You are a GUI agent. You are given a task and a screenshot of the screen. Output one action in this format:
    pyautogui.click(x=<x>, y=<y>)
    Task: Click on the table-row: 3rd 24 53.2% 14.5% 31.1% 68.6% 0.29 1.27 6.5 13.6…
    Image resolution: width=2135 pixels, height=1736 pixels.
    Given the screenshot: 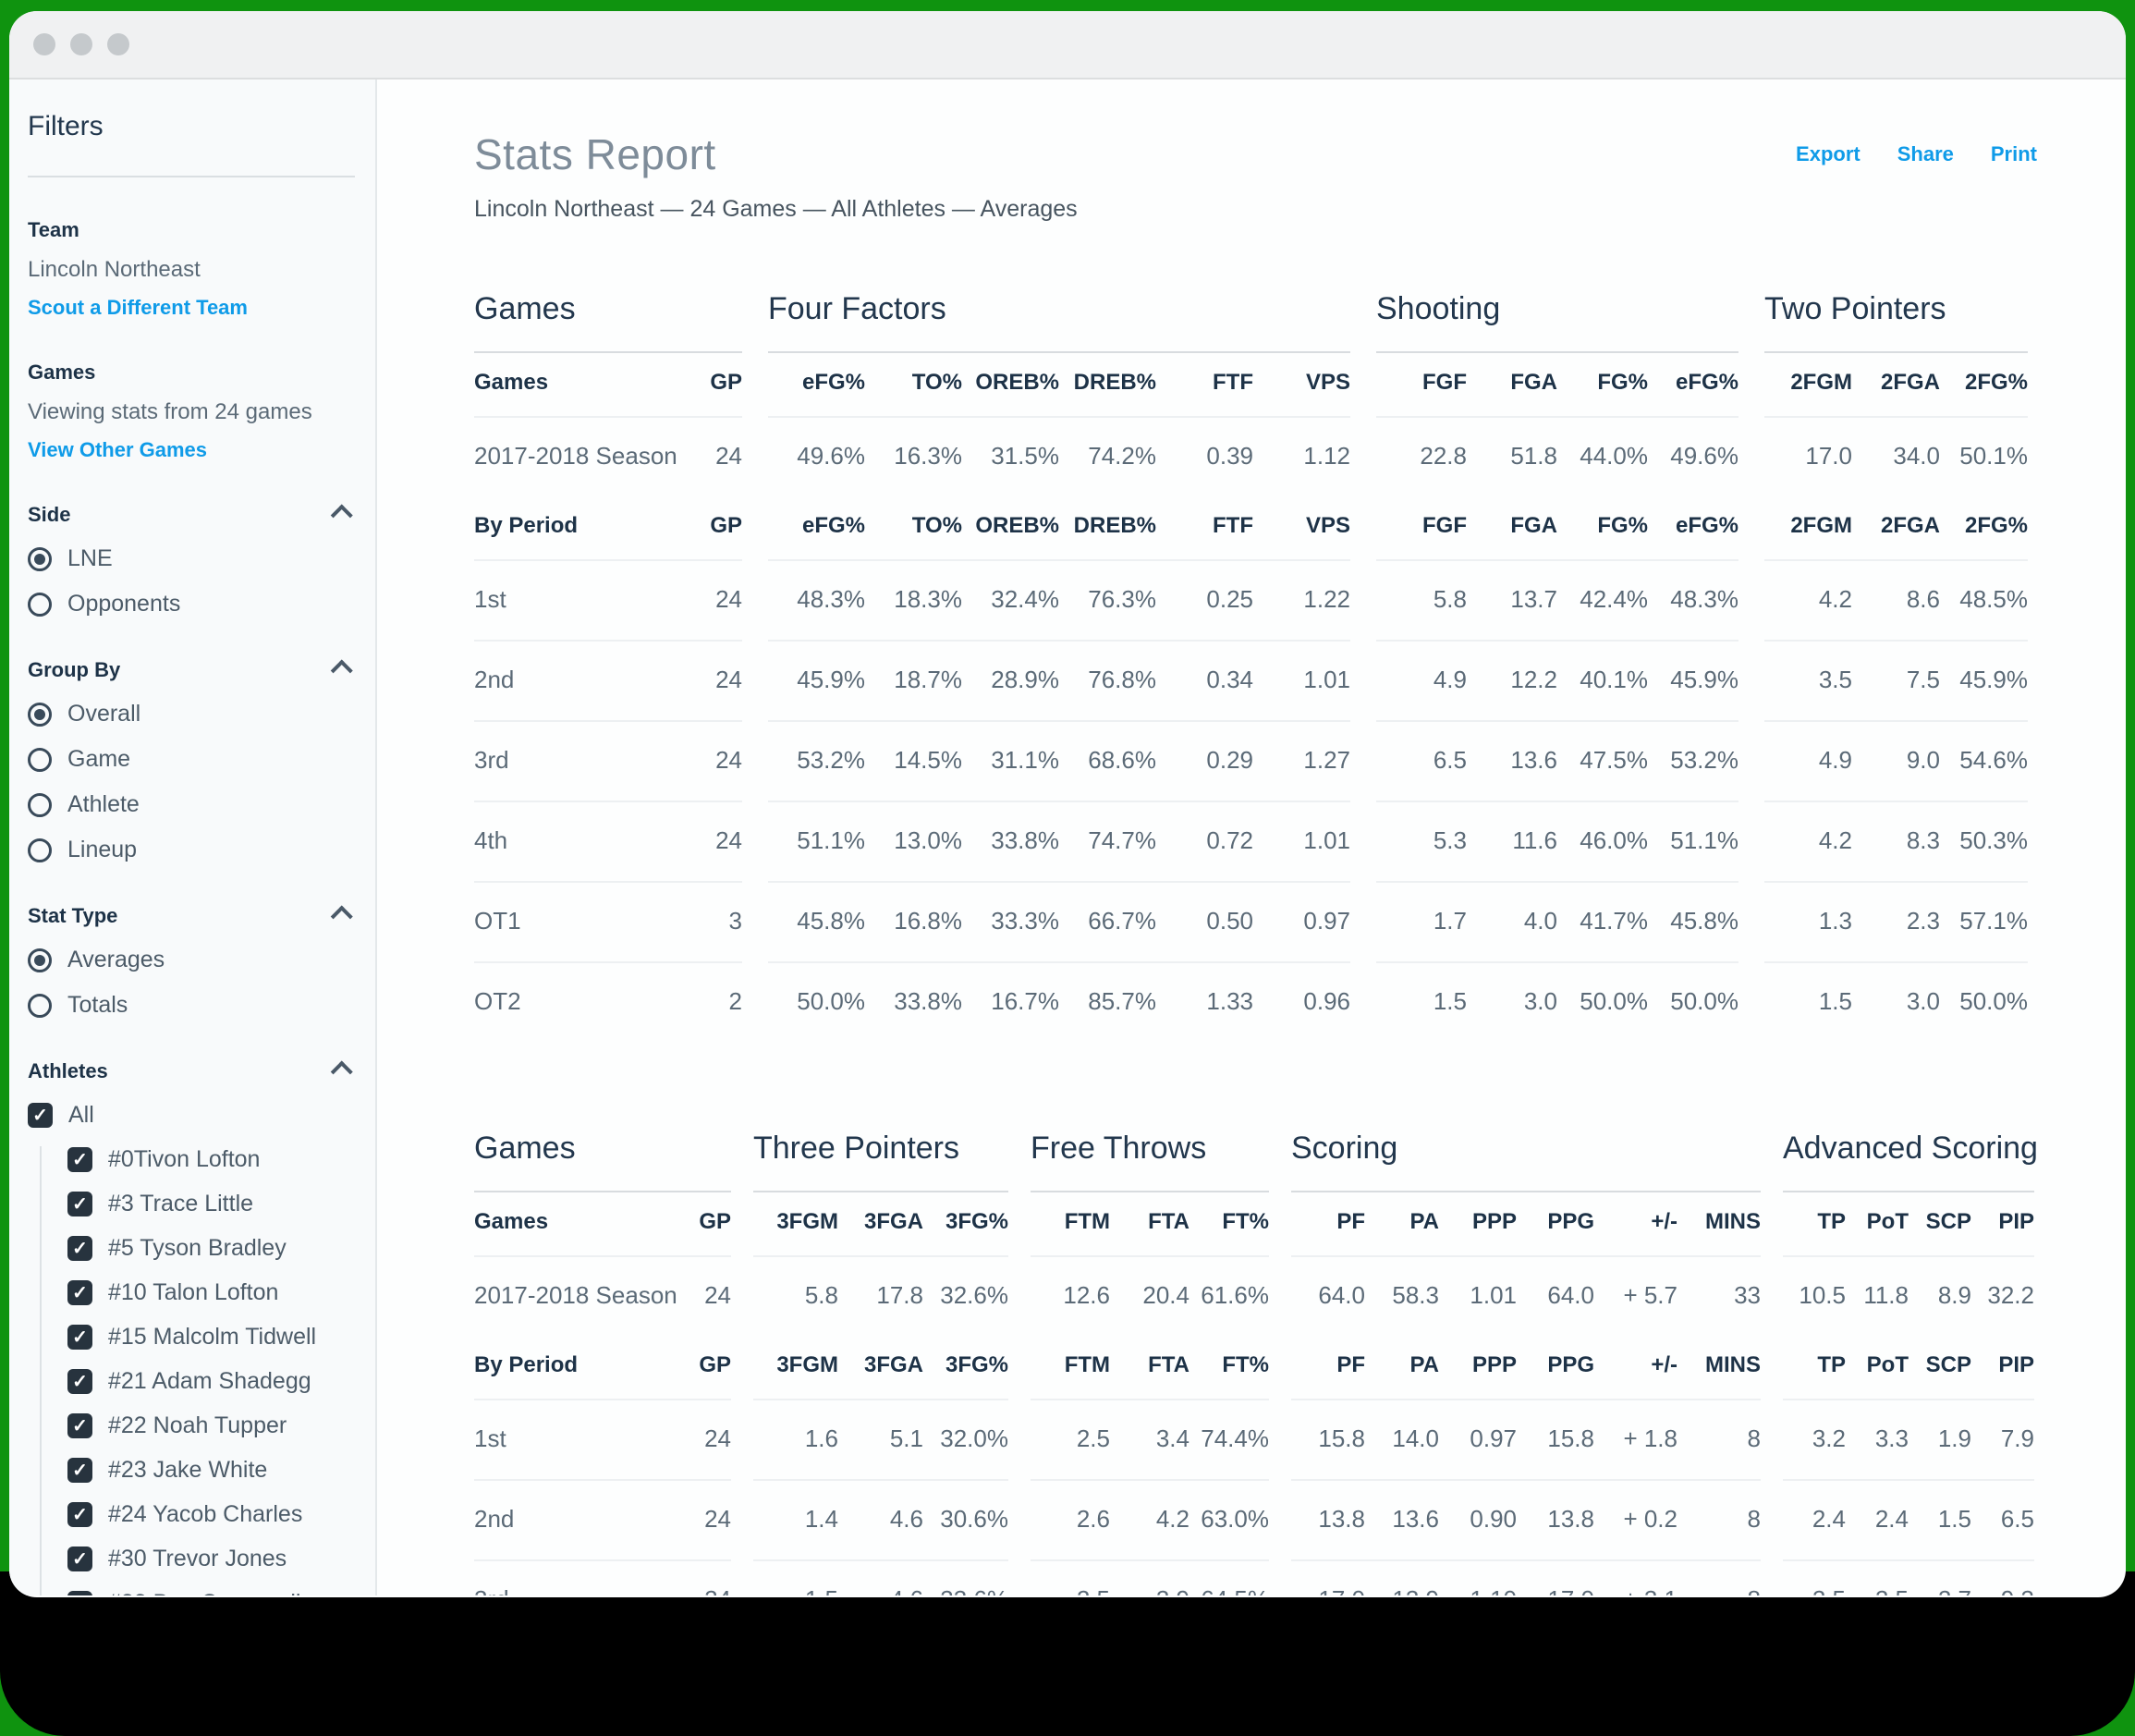 What is the action you would take?
    pyautogui.click(x=1255, y=762)
    